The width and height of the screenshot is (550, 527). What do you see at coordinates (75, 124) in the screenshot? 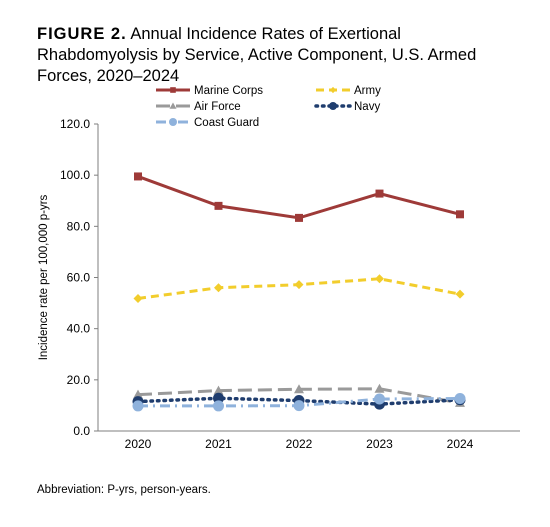
I see `y-tick-label: 120.0` at bounding box center [75, 124].